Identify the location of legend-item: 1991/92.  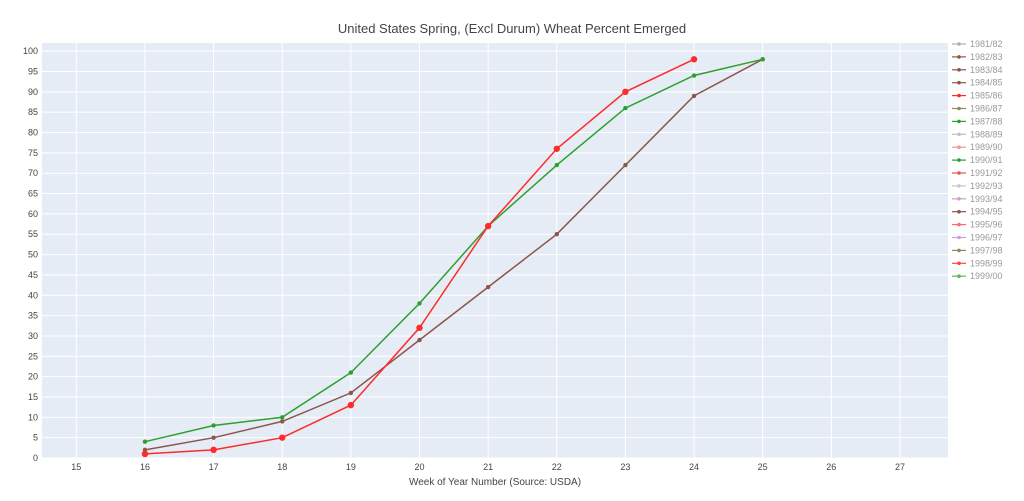
(977, 173).